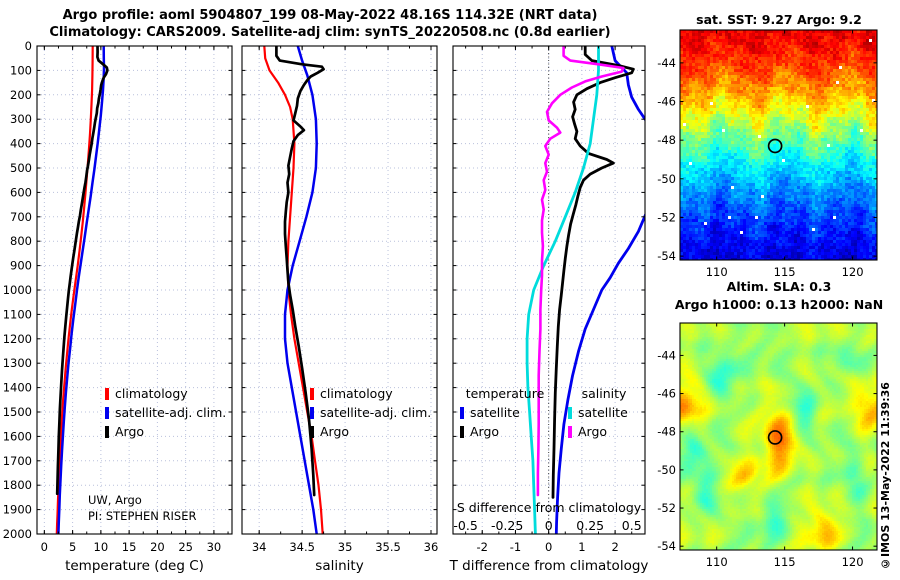 The width and height of the screenshot is (900, 580). Describe the element at coordinates (17, 290) in the screenshot. I see `svg-text: 1000` at that location.